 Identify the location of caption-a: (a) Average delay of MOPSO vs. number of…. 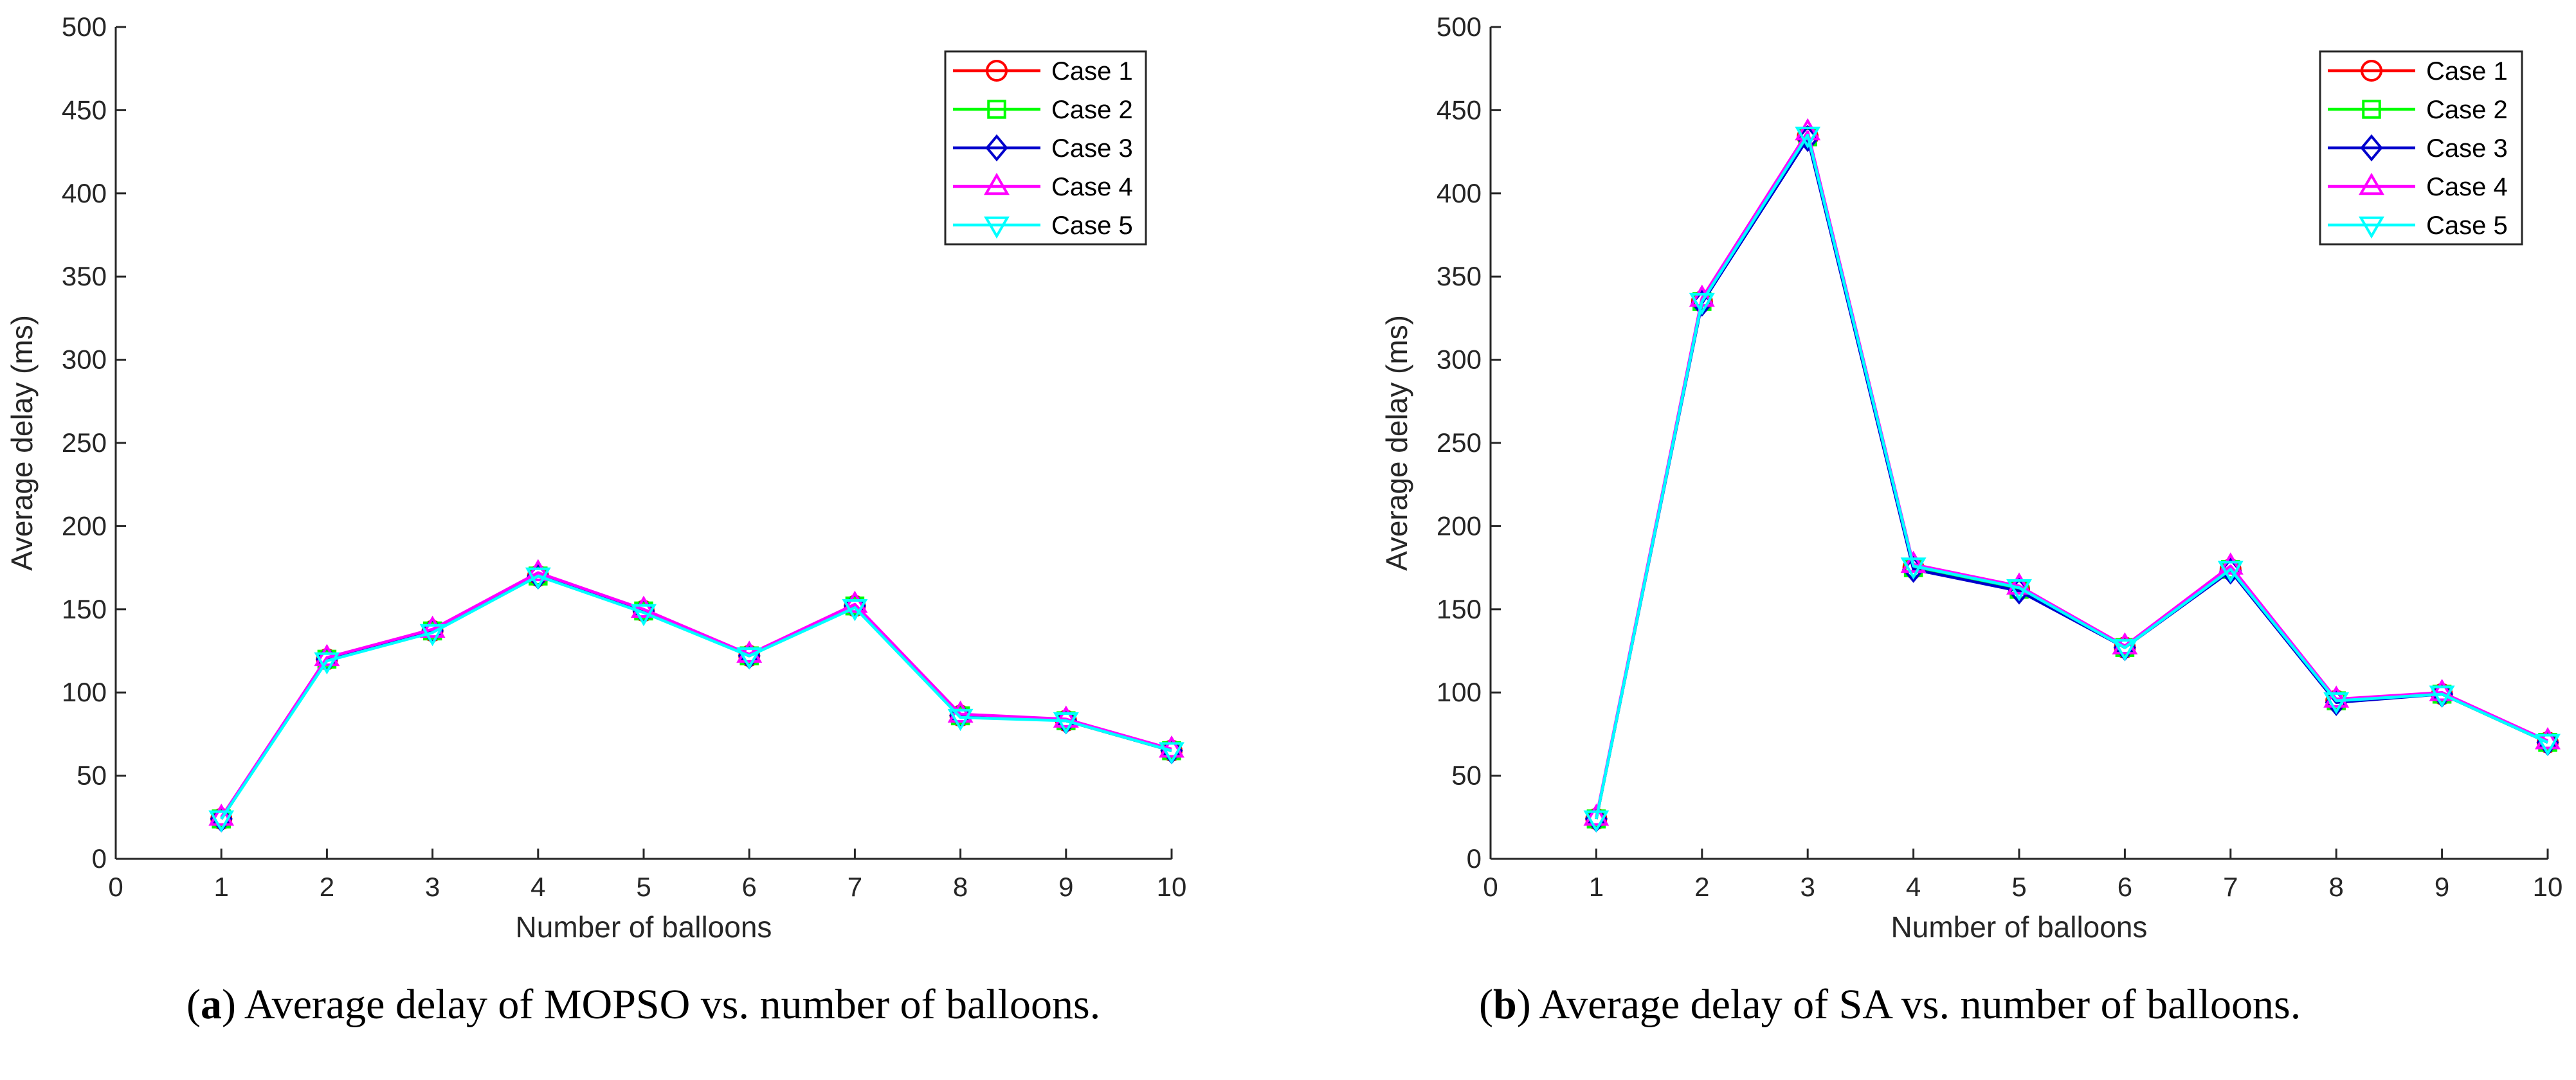
(643, 1005).